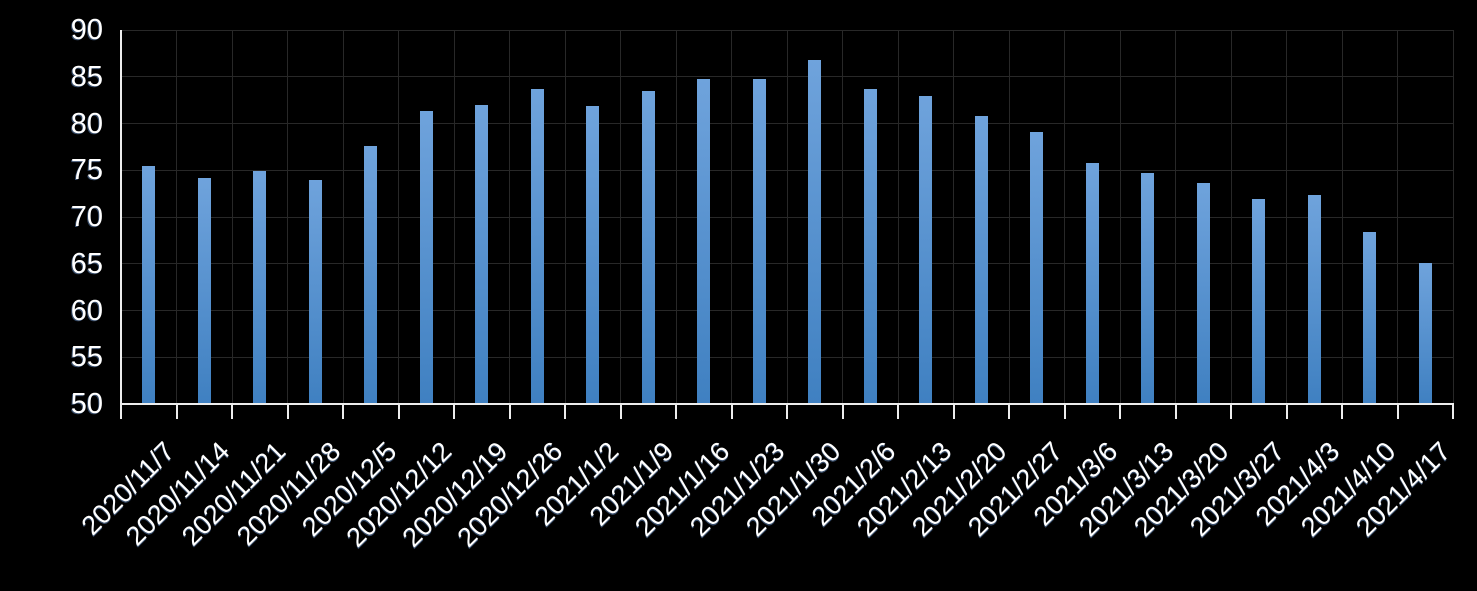 This screenshot has height=591, width=1477. I want to click on y-tick-label: 70, so click(86, 217).